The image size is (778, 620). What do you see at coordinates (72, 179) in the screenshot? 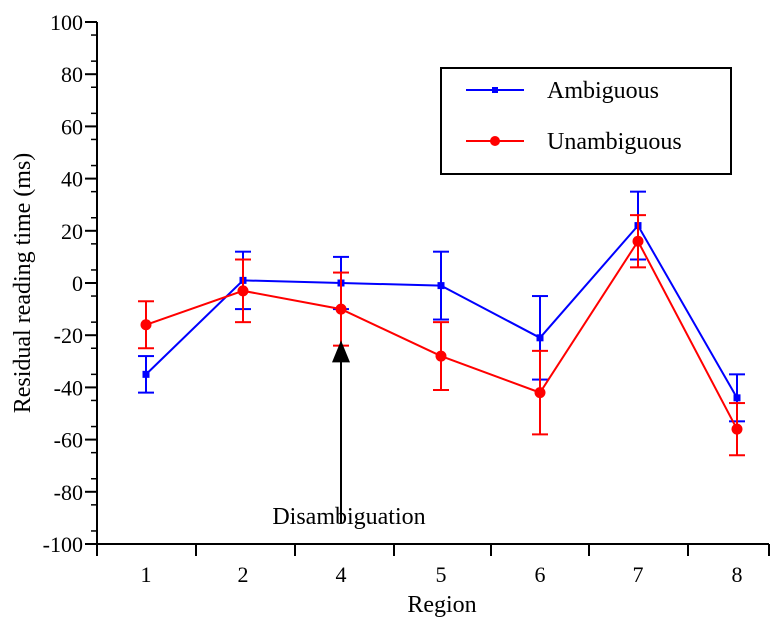
I see `y-tick-label: 40` at bounding box center [72, 179].